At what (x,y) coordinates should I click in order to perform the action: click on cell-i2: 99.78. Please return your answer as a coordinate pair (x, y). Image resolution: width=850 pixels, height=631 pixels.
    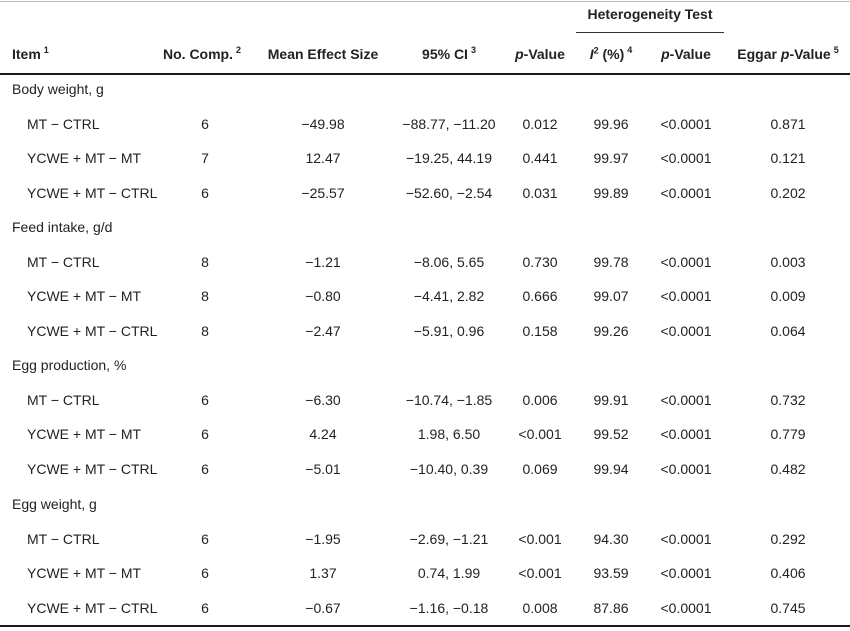
    Looking at the image, I should click on (611, 262).